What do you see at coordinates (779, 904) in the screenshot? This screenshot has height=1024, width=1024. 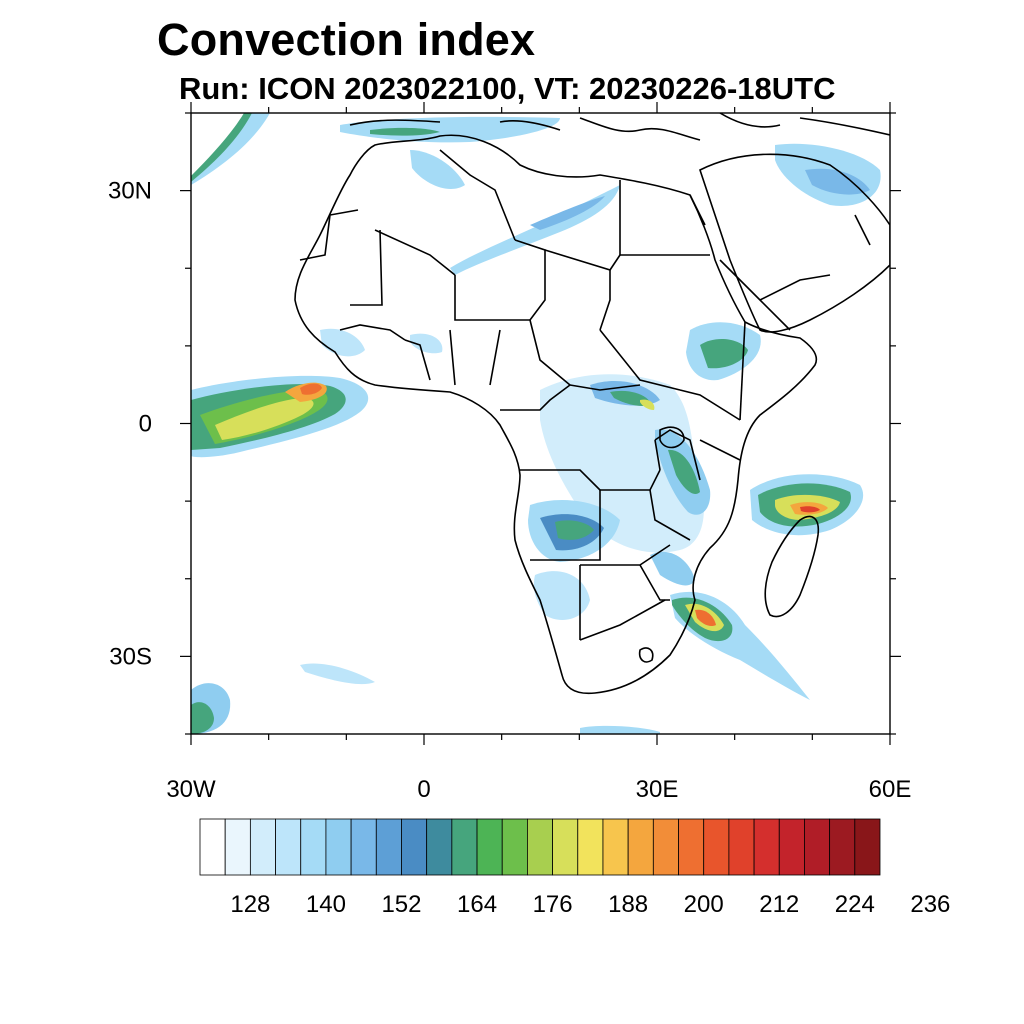 I see `colorbar-label: 212` at bounding box center [779, 904].